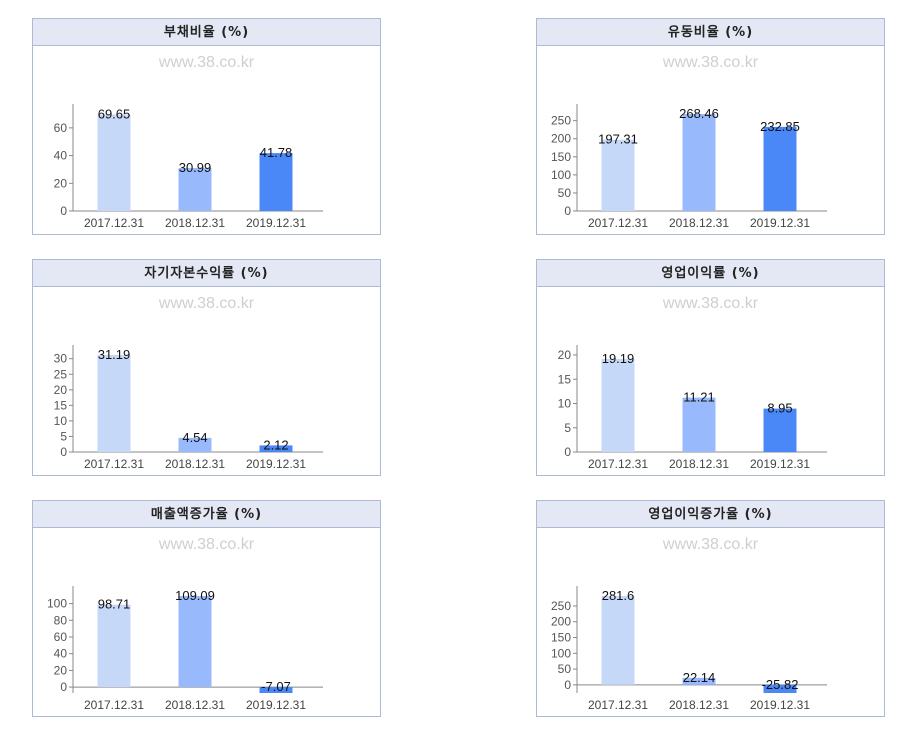  What do you see at coordinates (114, 354) in the screenshot?
I see `data-label: 31.19` at bounding box center [114, 354].